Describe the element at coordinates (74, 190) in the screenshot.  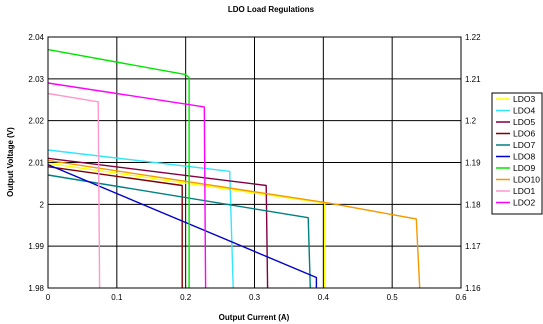
I see `series-line-ldo1` at that location.